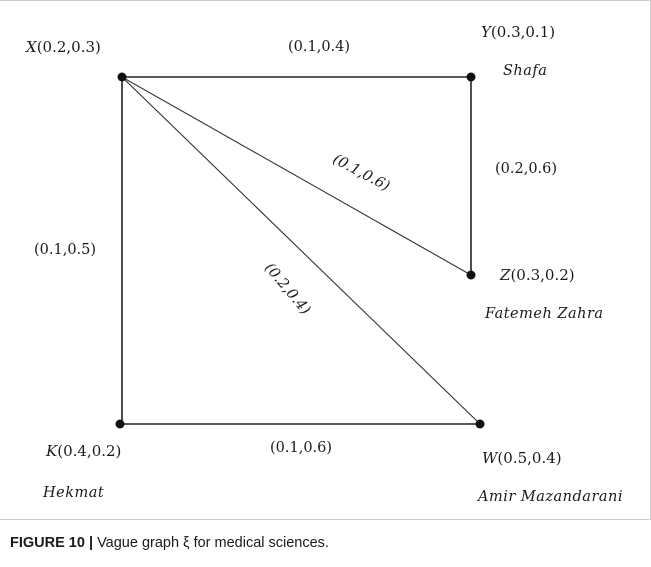 This screenshot has height=567, width=651. What do you see at coordinates (550, 497) in the screenshot?
I see `vertex-place-W: Amir Mazandarani` at bounding box center [550, 497].